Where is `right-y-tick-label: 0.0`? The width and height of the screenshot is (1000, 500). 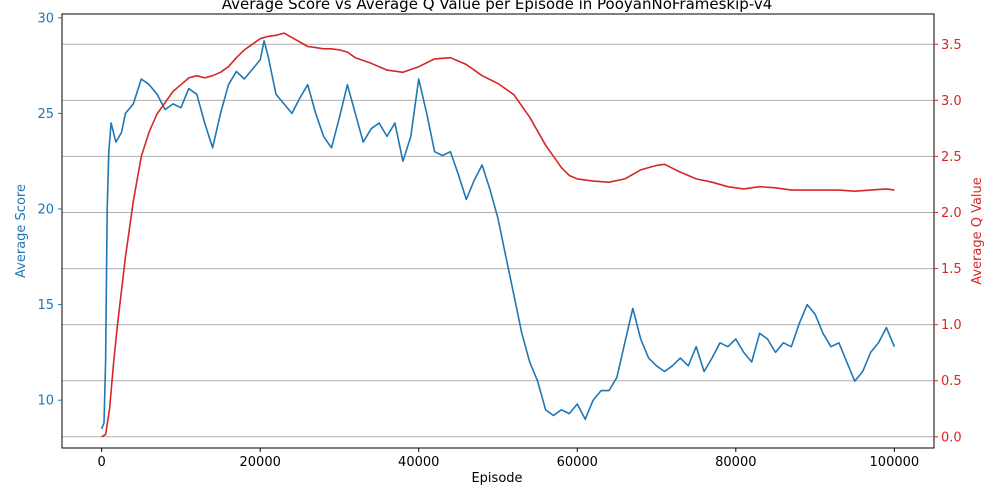 right-y-tick-label: 0.0 is located at coordinates (951, 437).